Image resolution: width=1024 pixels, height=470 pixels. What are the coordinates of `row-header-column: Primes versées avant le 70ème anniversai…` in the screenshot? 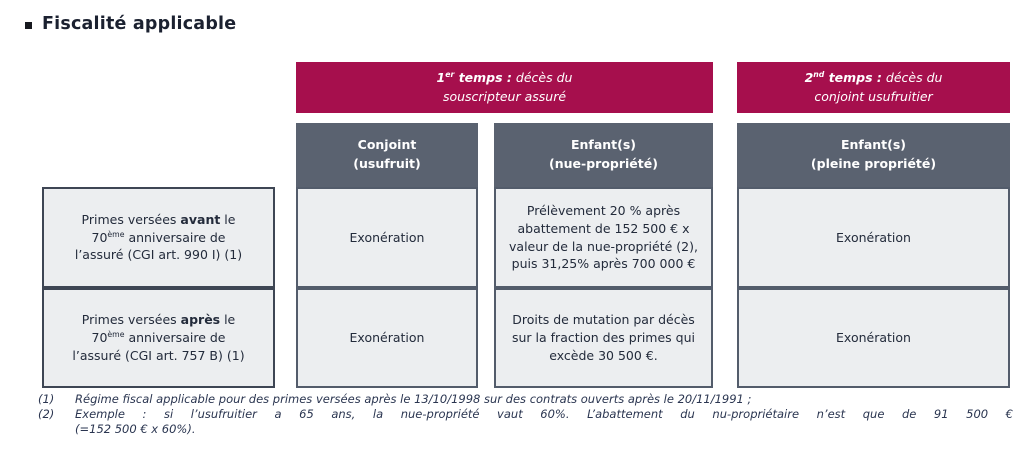 It's located at (158, 287).